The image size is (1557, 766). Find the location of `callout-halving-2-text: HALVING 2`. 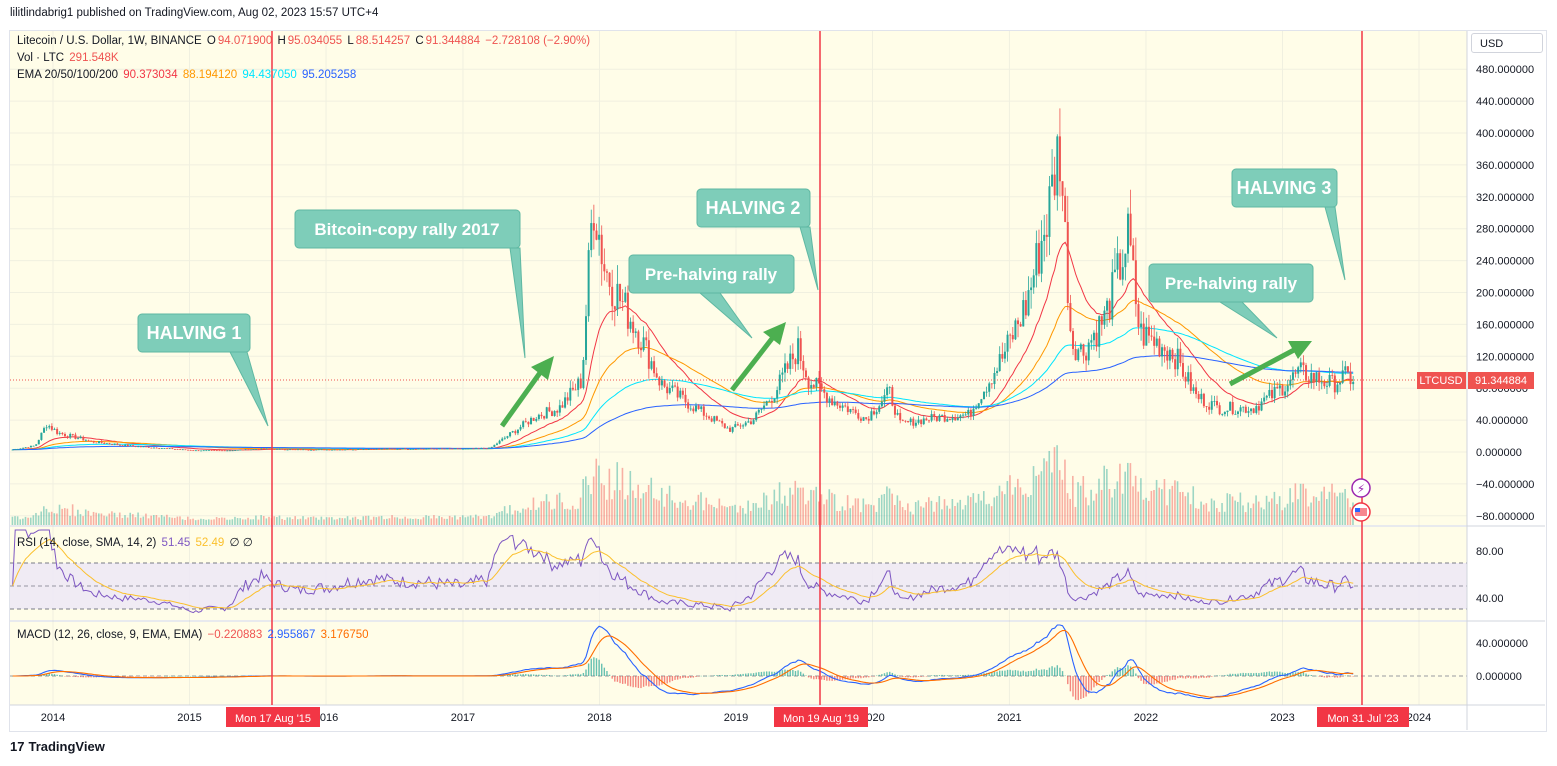

callout-halving-2-text: HALVING 2 is located at coordinates (753, 208).